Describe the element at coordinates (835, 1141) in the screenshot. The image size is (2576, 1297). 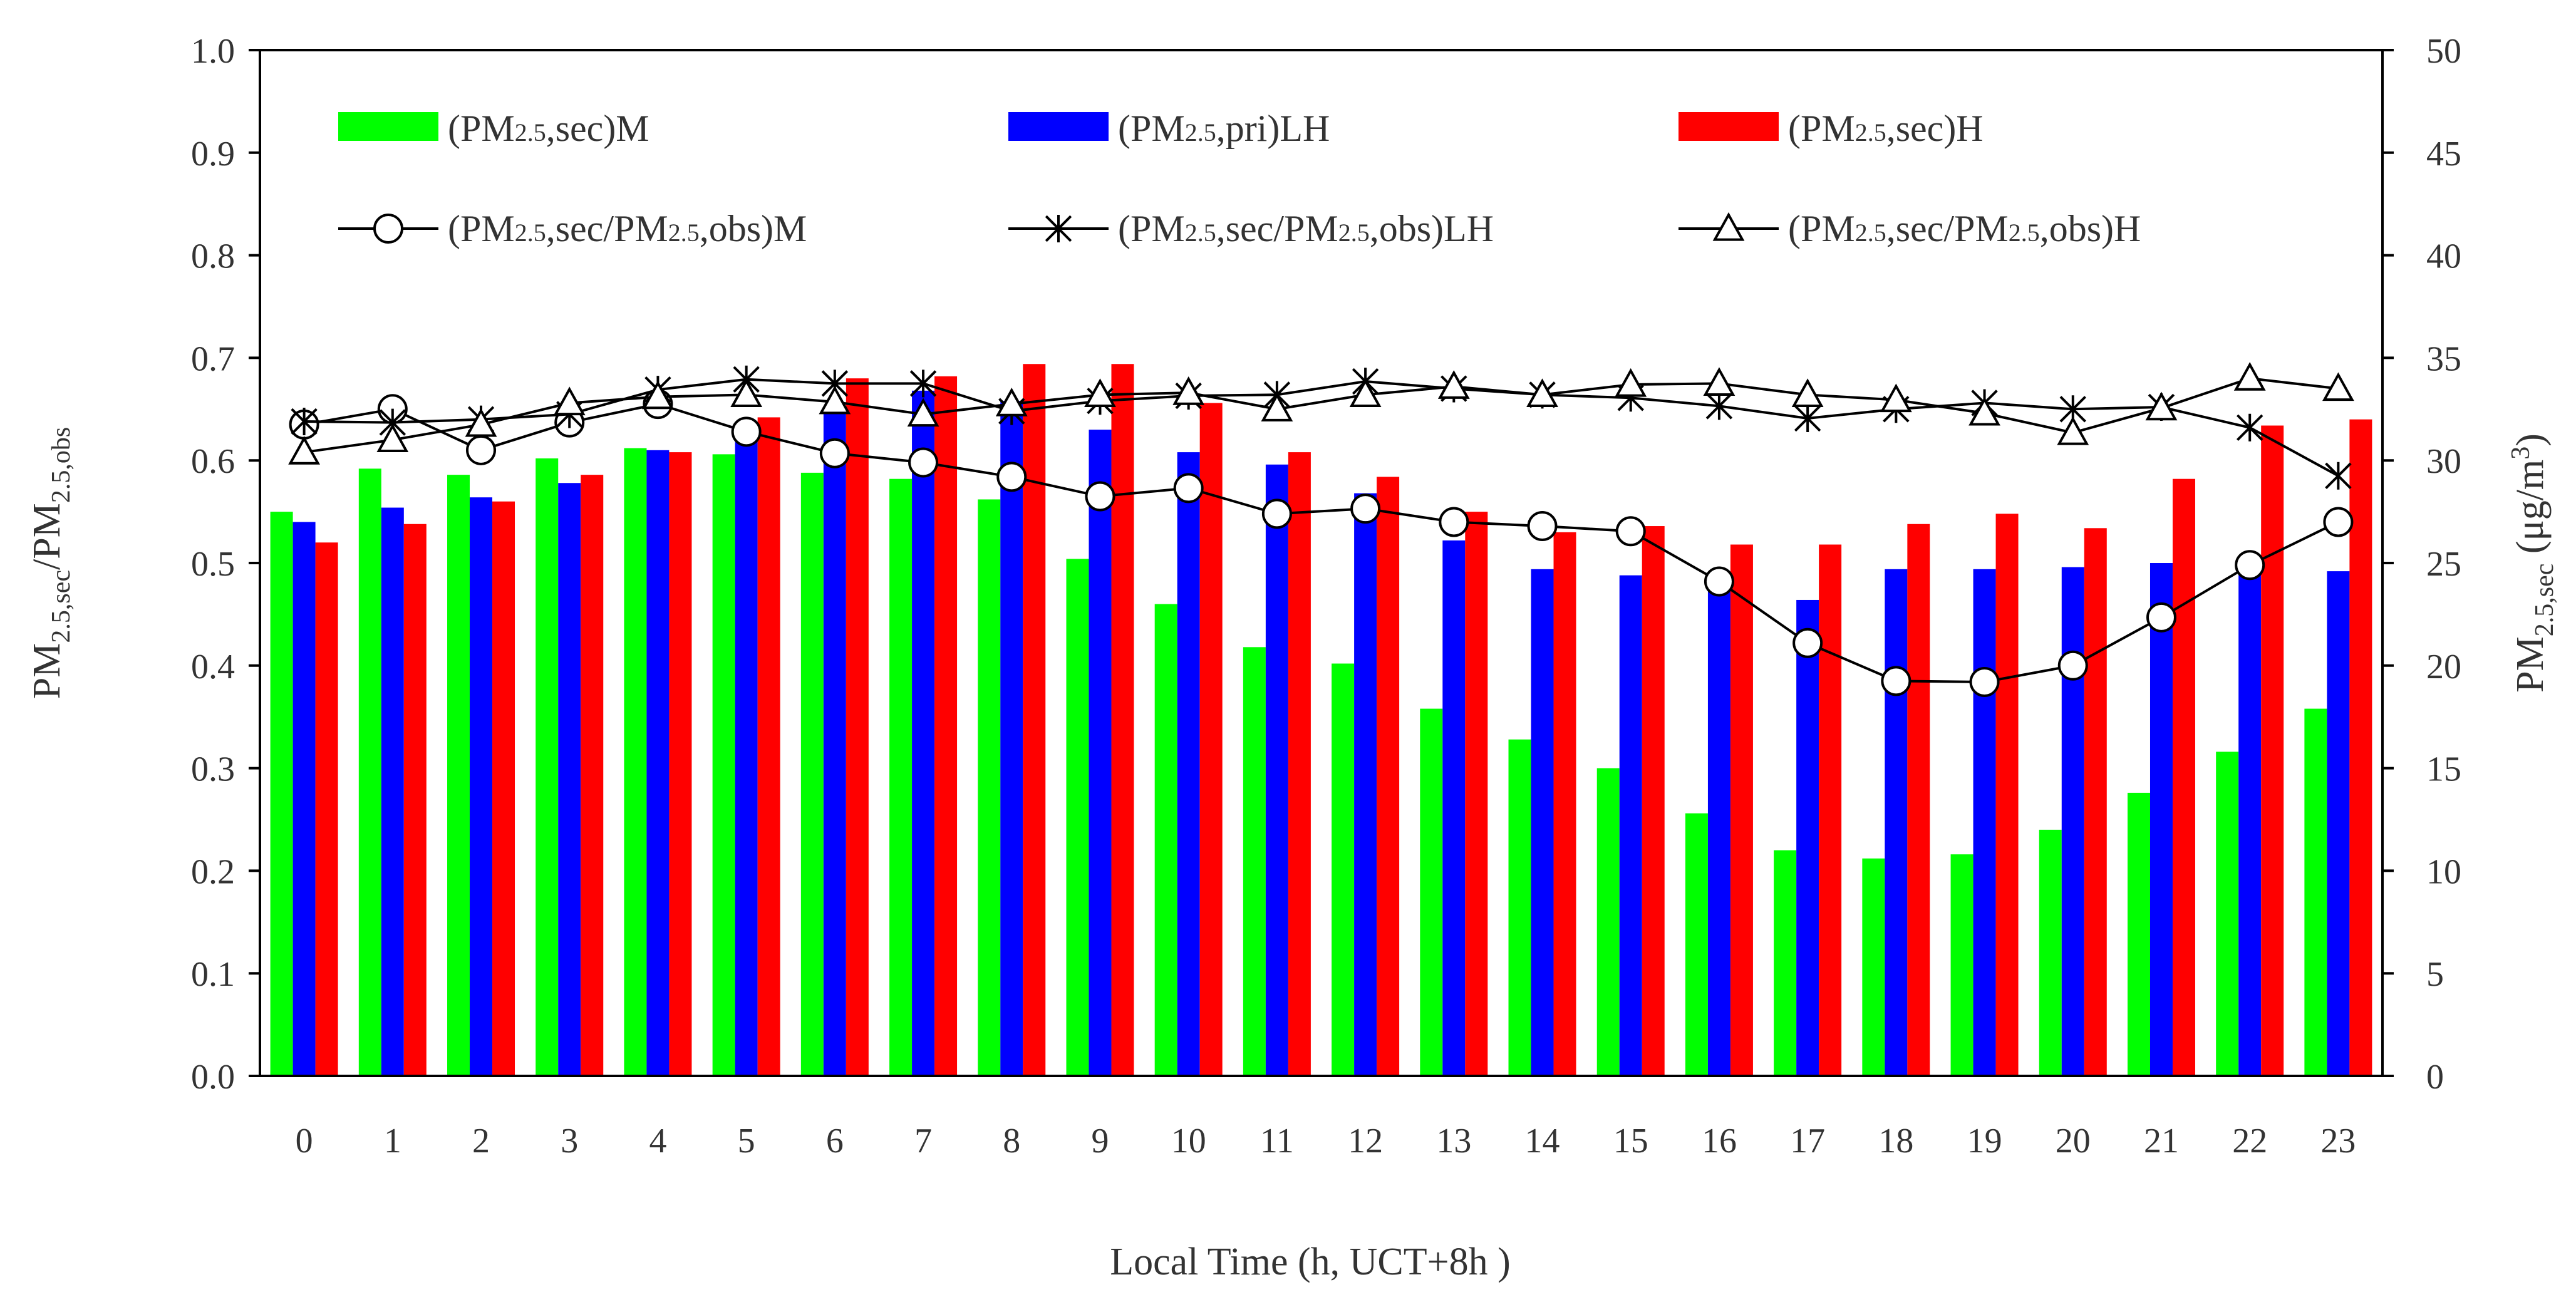
I see `x-tick-label: 6` at that location.